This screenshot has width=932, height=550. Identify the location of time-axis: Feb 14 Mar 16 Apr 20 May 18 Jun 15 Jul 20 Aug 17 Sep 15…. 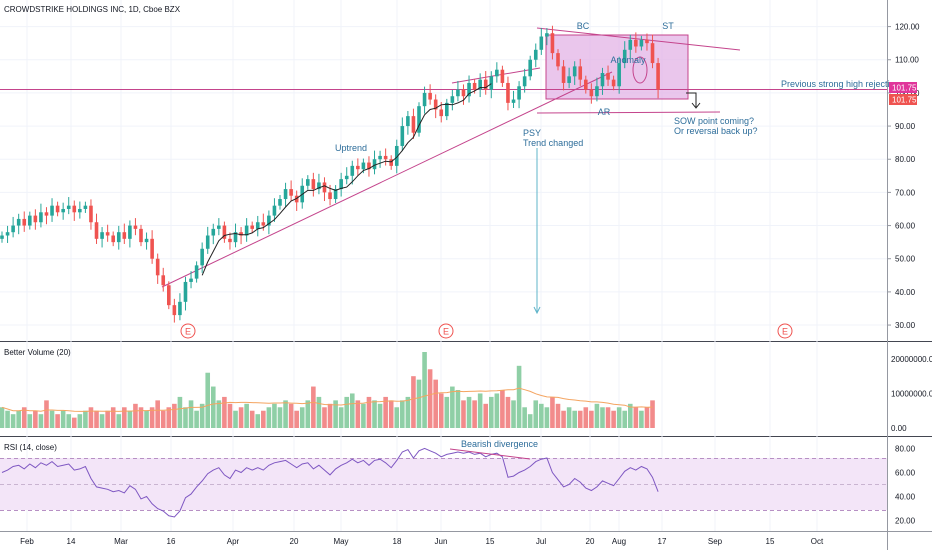
(422, 541).